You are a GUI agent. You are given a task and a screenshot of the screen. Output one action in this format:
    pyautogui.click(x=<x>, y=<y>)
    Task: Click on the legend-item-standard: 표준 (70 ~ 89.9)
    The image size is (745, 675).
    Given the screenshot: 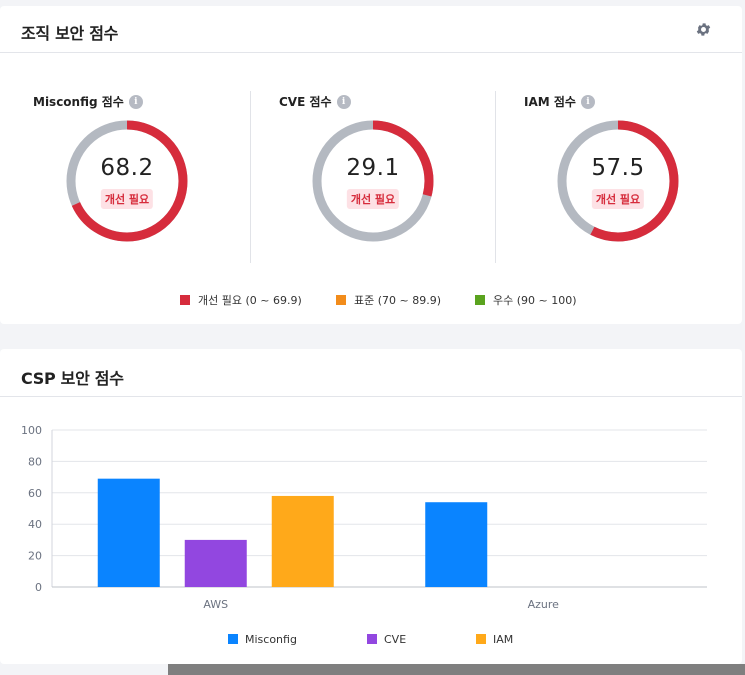 What is the action you would take?
    pyautogui.click(x=388, y=300)
    